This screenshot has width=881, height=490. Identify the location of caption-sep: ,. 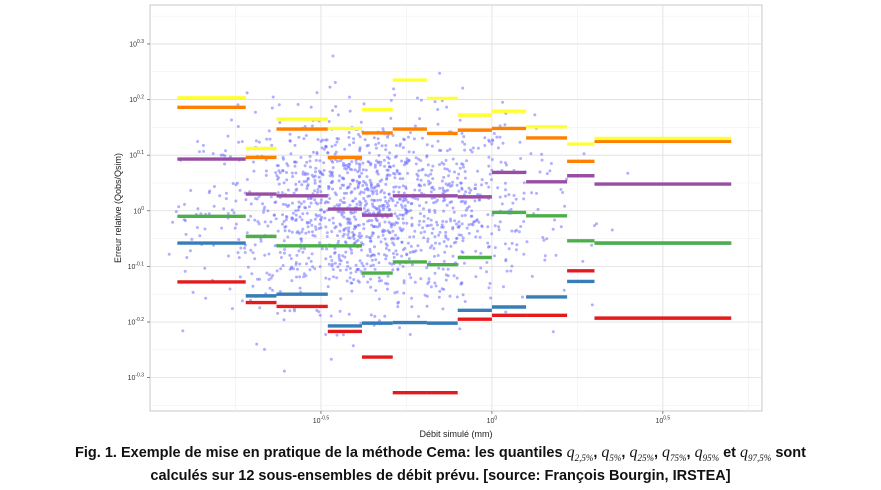
(658, 453).